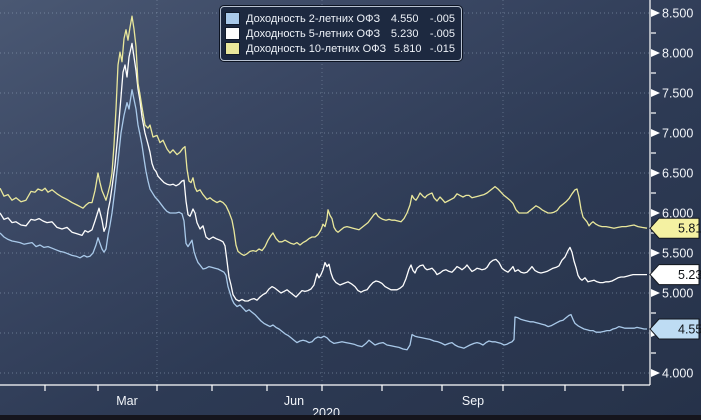 This screenshot has width=701, height=420. Describe the element at coordinates (316, 48) in the screenshot. I see `legend-series-name: Доходность 10-летних ОФЗ` at that location.